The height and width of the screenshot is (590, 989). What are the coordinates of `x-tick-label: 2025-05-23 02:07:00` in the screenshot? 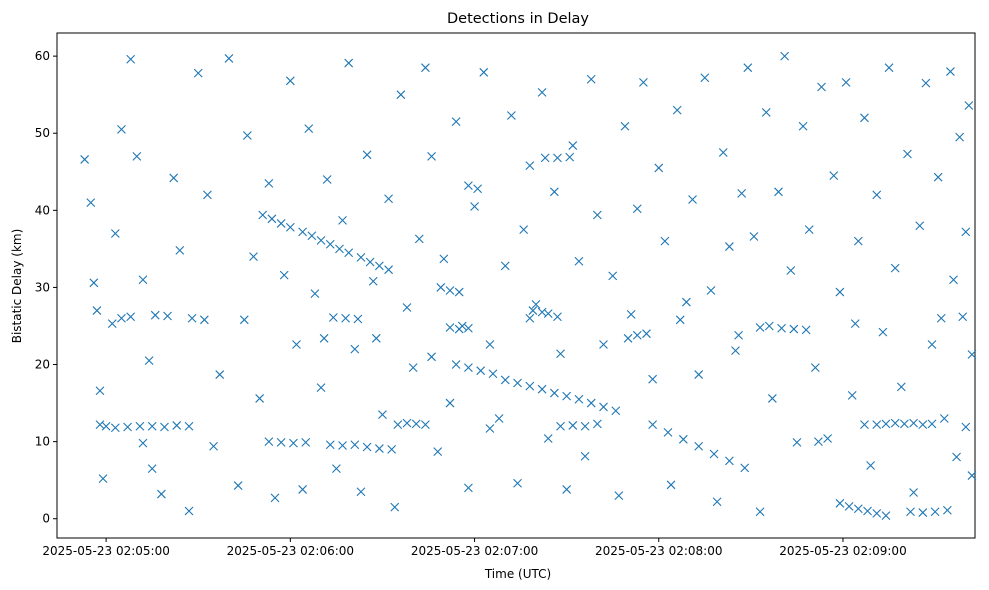 It's located at (474, 551).